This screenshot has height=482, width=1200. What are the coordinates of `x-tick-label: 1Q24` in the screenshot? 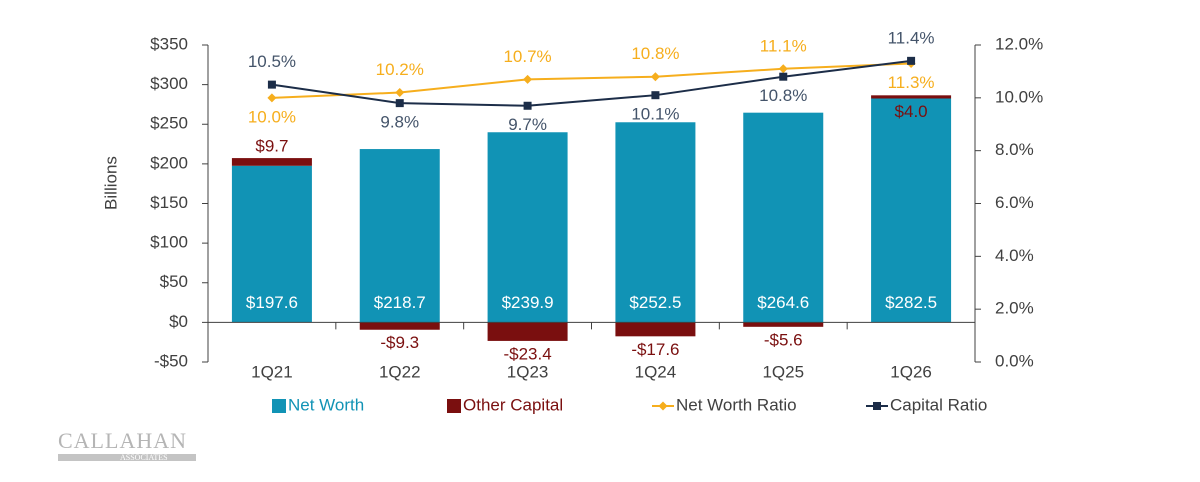 It's located at (656, 371).